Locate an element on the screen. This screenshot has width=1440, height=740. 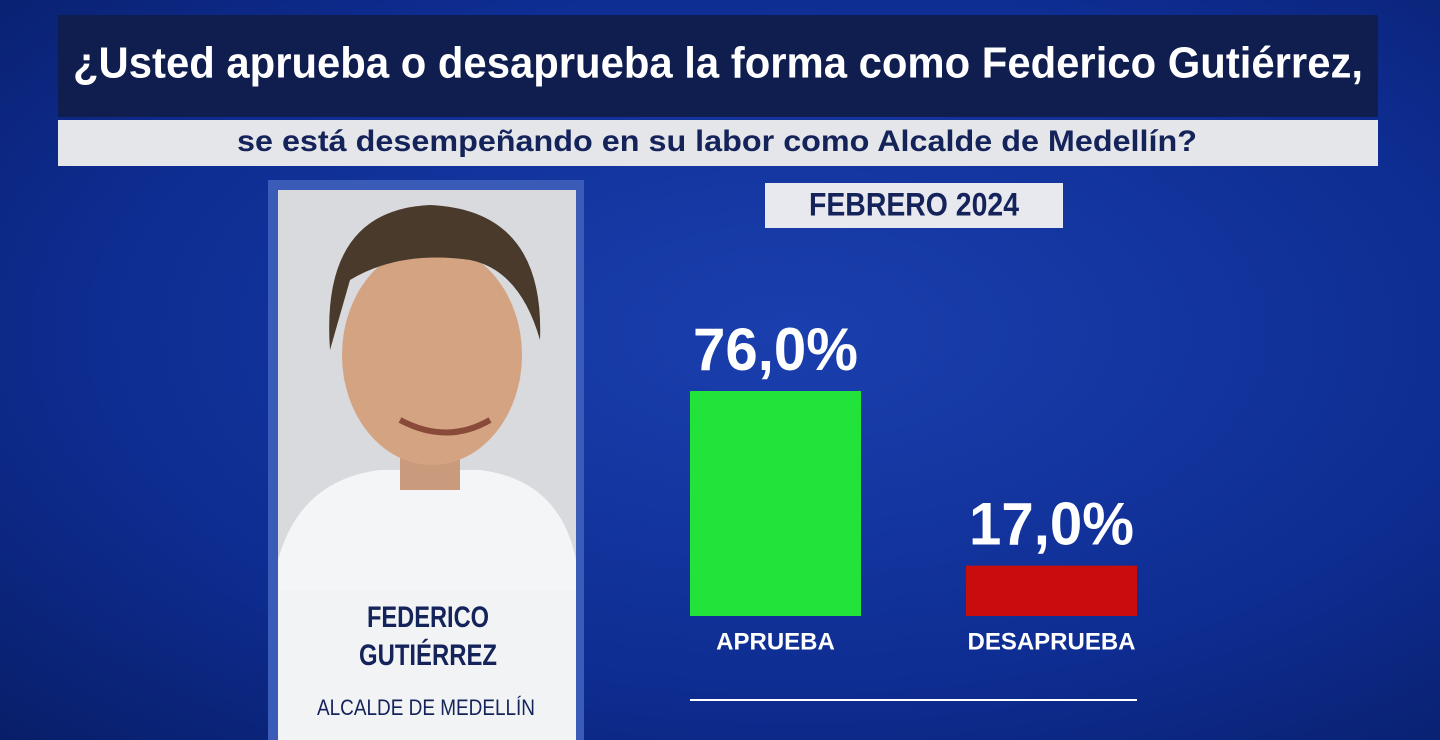
title-bar is located at coordinates (718, 66).